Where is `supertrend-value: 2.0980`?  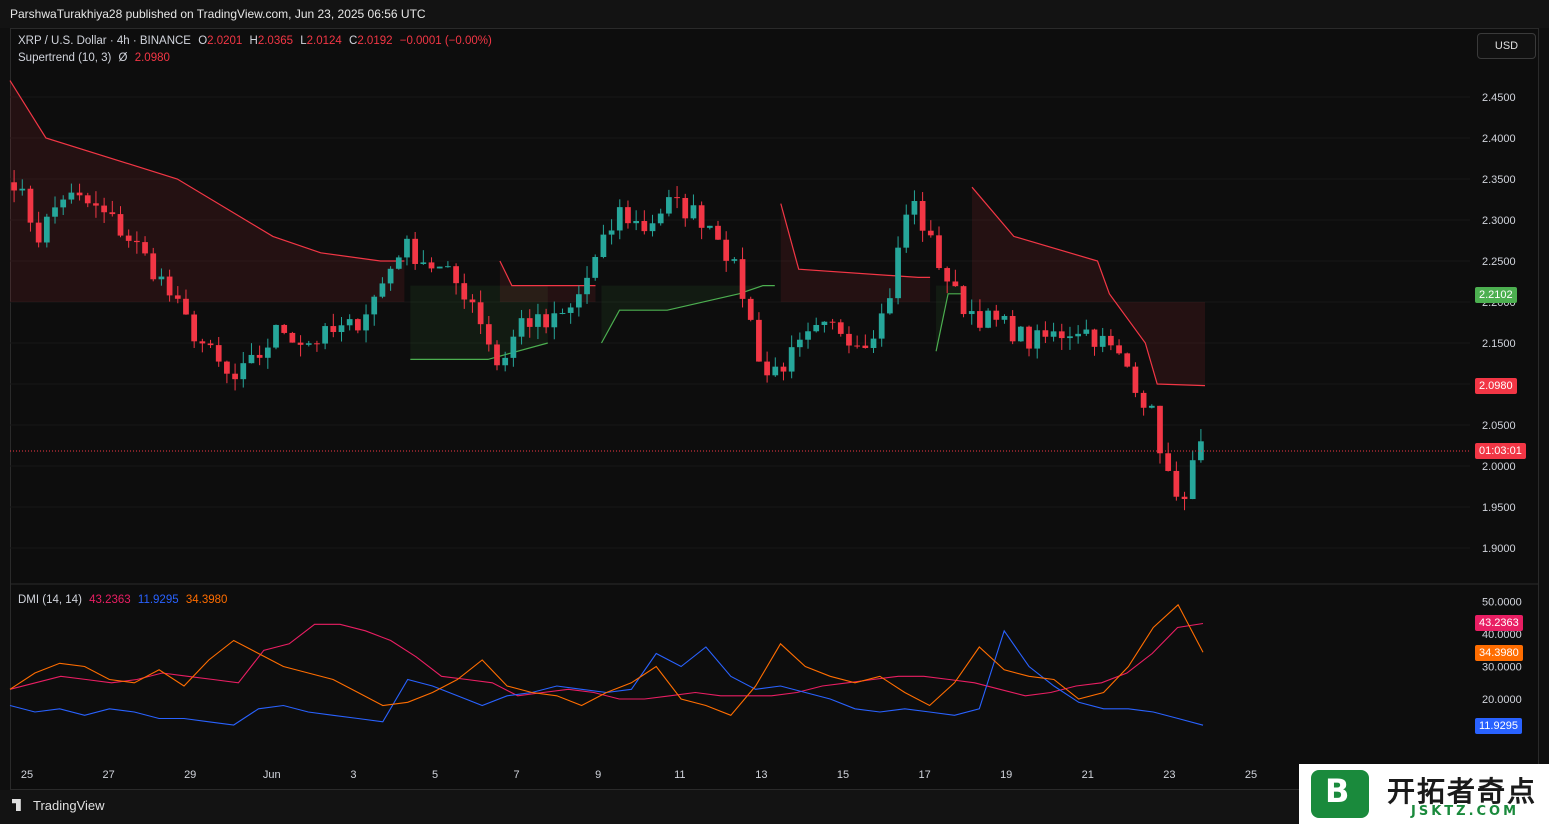 supertrend-value: 2.0980 is located at coordinates (152, 58).